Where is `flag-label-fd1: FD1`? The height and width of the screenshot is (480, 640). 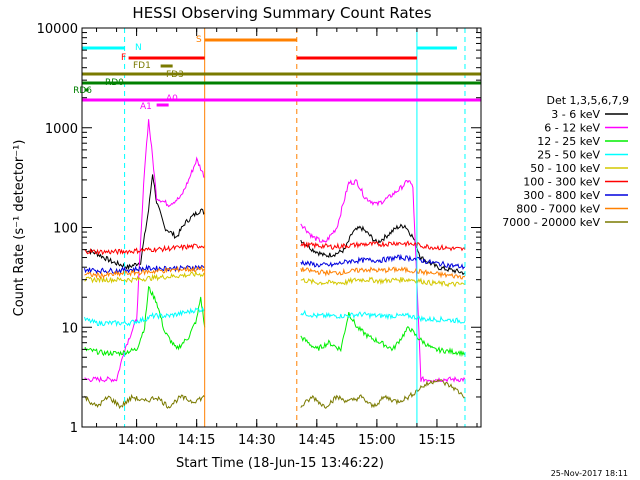 flag-label-fd1: FD1 is located at coordinates (142, 66).